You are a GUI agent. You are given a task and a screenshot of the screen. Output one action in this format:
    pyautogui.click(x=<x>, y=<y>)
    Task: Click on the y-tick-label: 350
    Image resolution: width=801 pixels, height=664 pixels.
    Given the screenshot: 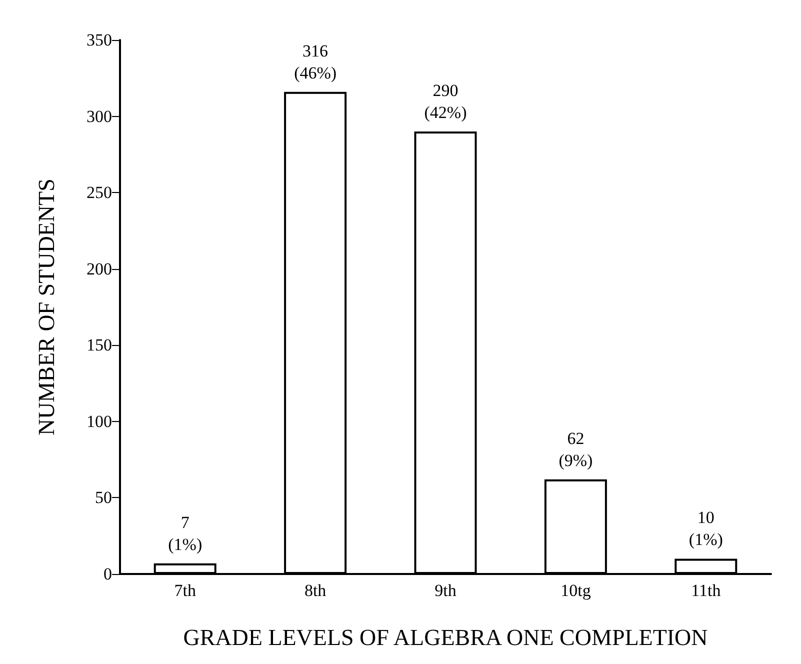 What is the action you would take?
    pyautogui.click(x=99, y=40)
    